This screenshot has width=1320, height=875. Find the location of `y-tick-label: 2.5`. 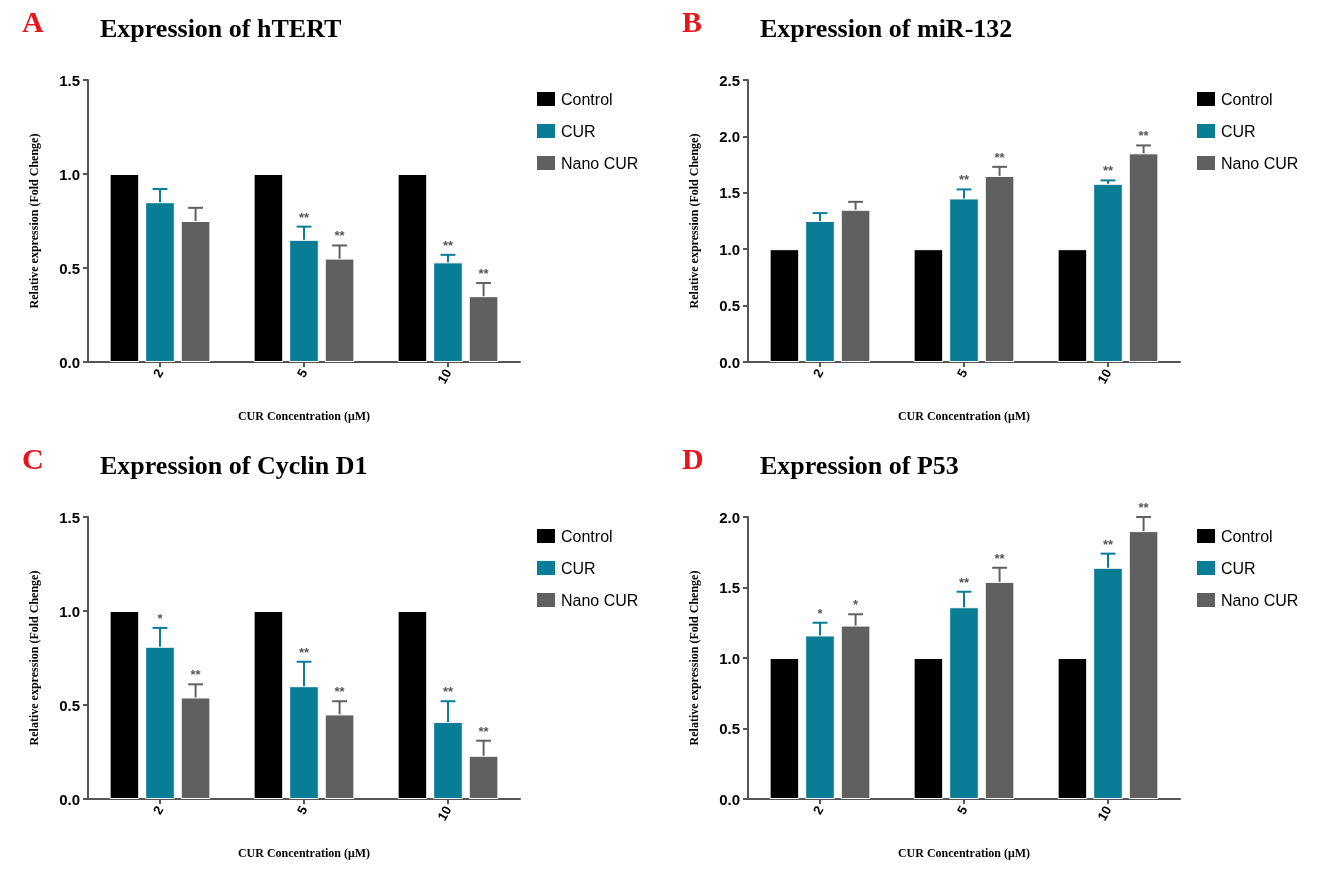

y-tick-label: 2.5 is located at coordinates (729, 80).